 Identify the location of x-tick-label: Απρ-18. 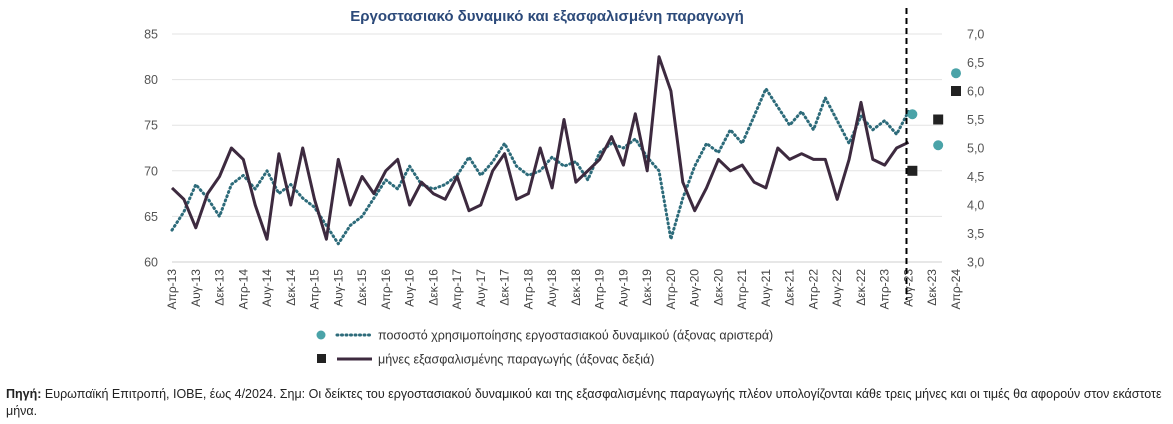
(528, 289).